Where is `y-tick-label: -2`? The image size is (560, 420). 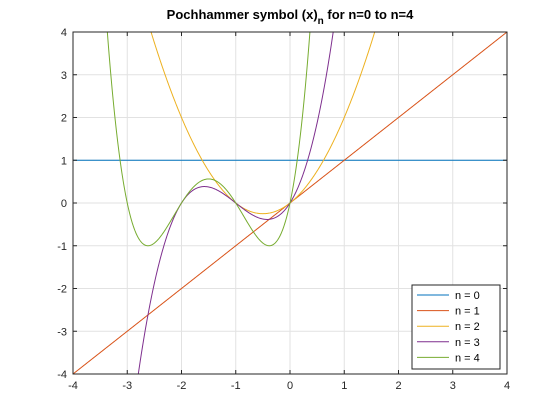 y-tick-label: -2 is located at coordinates (62, 290).